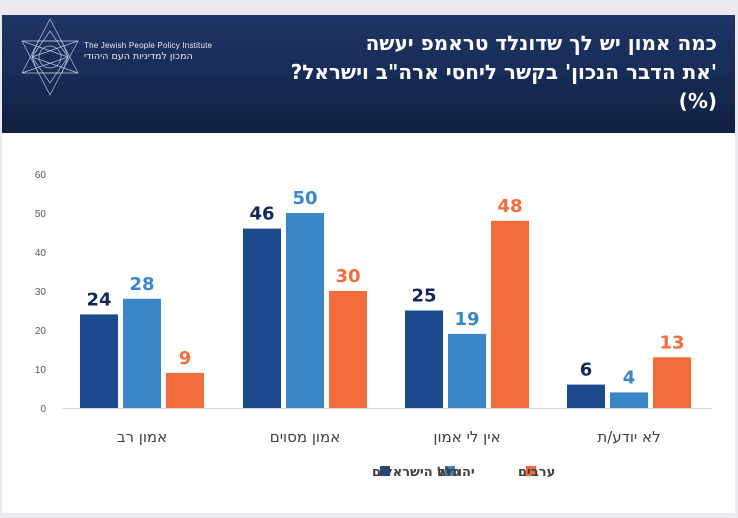 The height and width of the screenshot is (518, 738). I want to click on data-label-all_israelis: 6, so click(586, 370).